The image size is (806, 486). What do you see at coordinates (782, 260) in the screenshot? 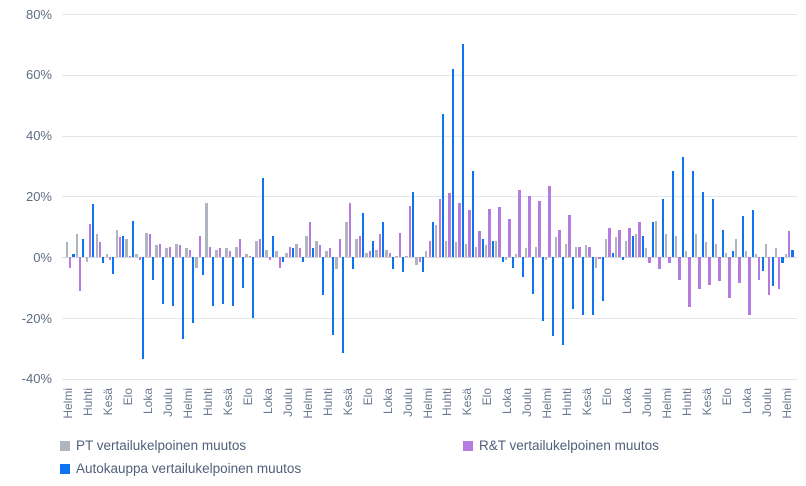
I see `bar-s2-m71` at bounding box center [782, 260].